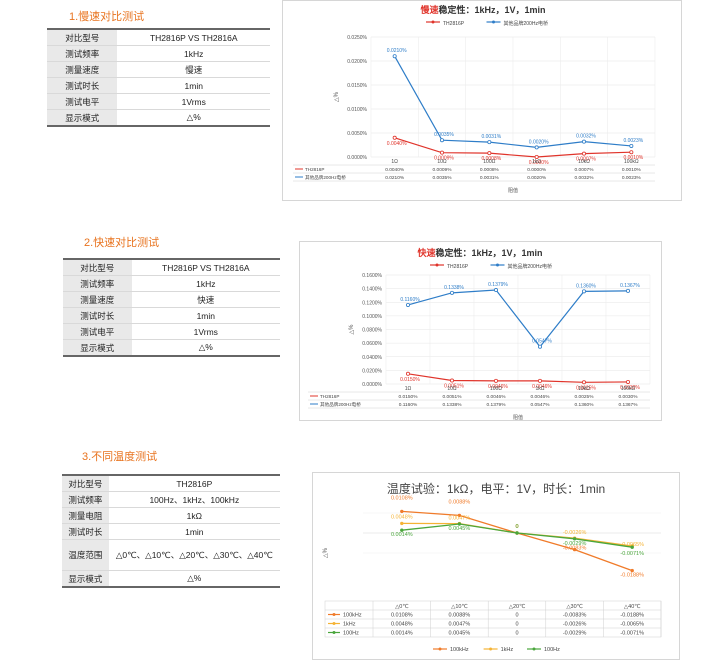 This screenshot has width=706, height=671. What do you see at coordinates (205, 348) in the screenshot?
I see `spec-value: △%` at bounding box center [205, 348].